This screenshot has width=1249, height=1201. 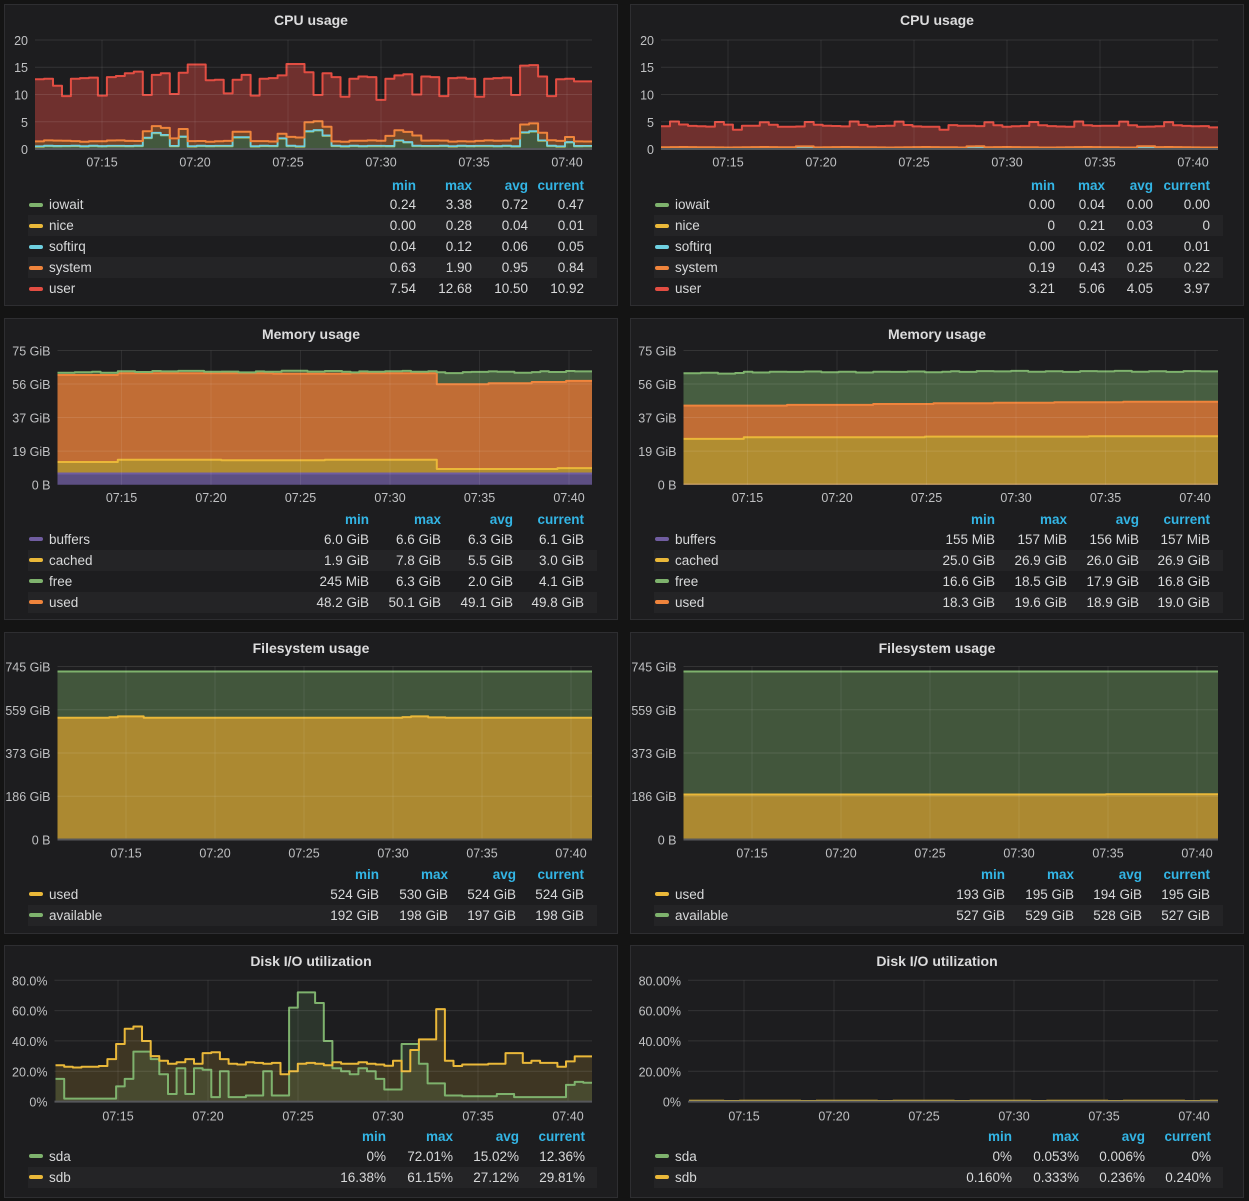 I want to click on svg-text: 40.0%, so click(x=29, y=1042).